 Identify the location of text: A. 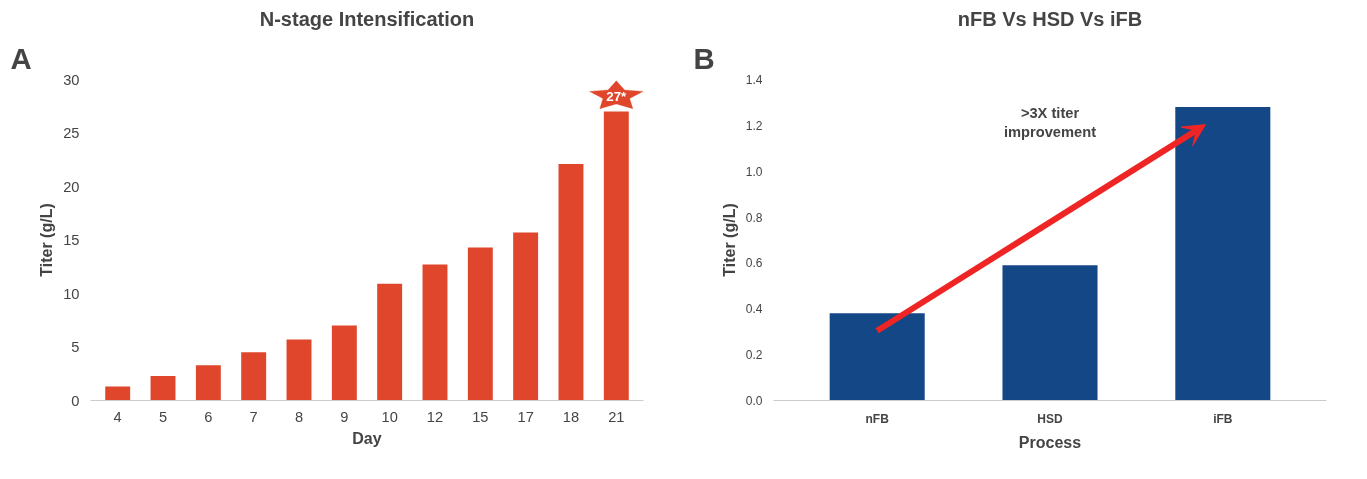
(21, 58).